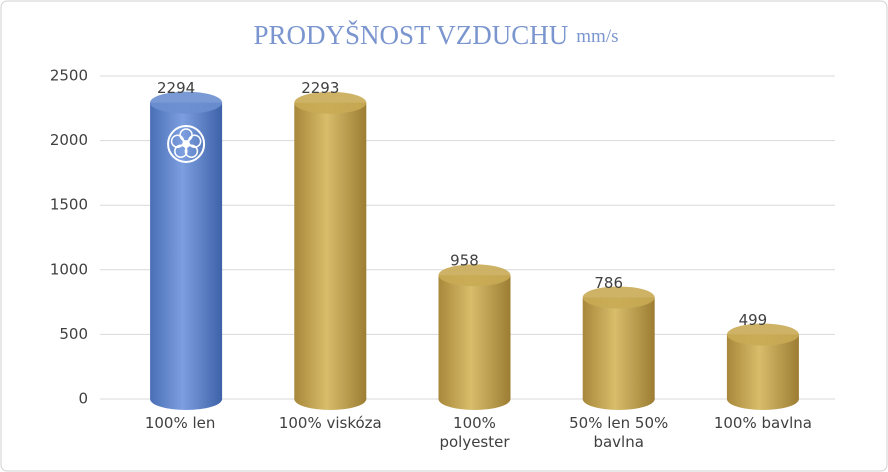  What do you see at coordinates (464, 261) in the screenshot?
I see `value-label: 958` at bounding box center [464, 261].